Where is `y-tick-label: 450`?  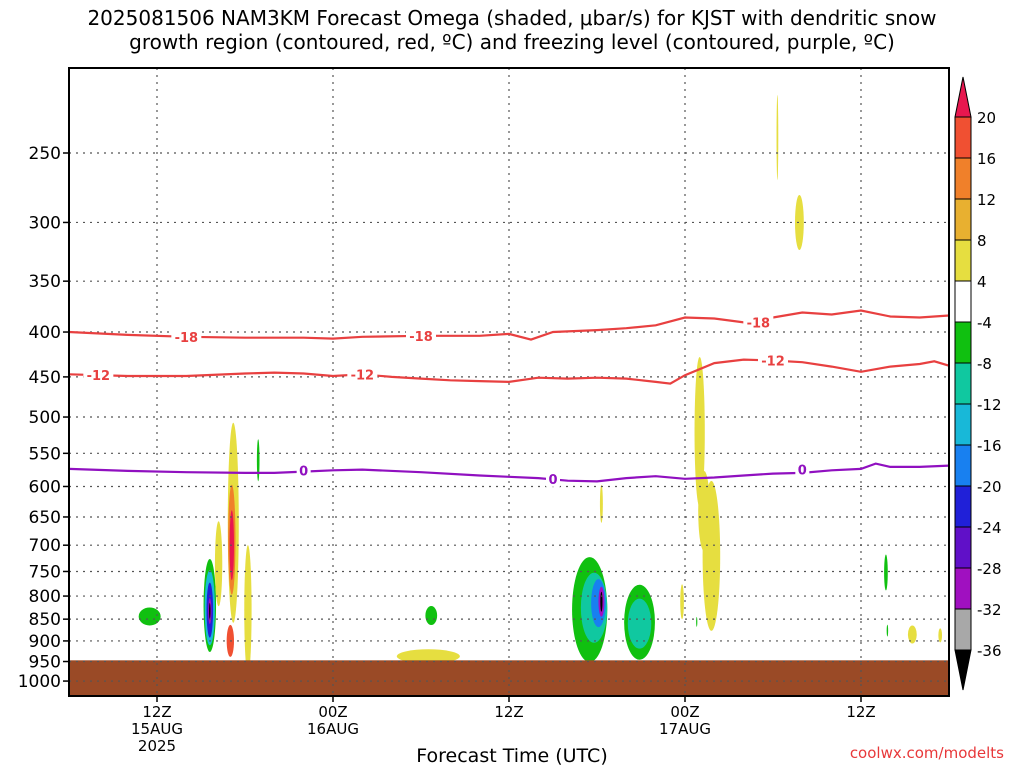 y-tick-label: 450 is located at coordinates (45, 378).